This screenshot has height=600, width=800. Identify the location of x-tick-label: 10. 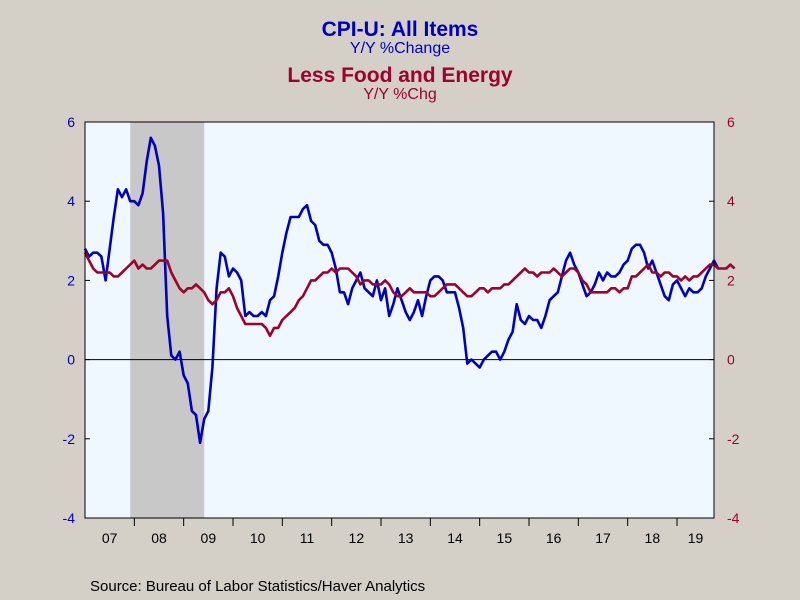
(258, 538).